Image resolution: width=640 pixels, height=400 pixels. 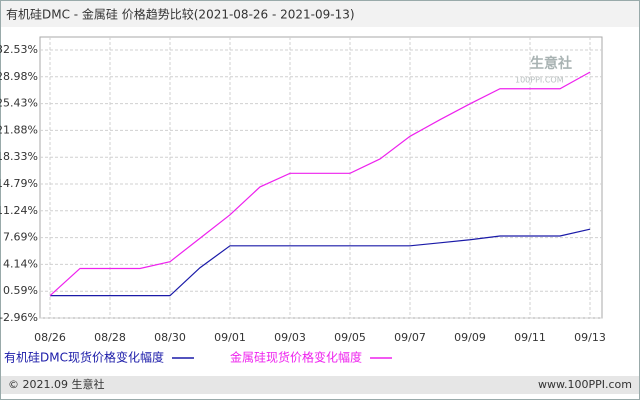 What do you see at coordinates (20, 290) in the screenshot?
I see `y-tick-label: 0.59%` at bounding box center [20, 290].